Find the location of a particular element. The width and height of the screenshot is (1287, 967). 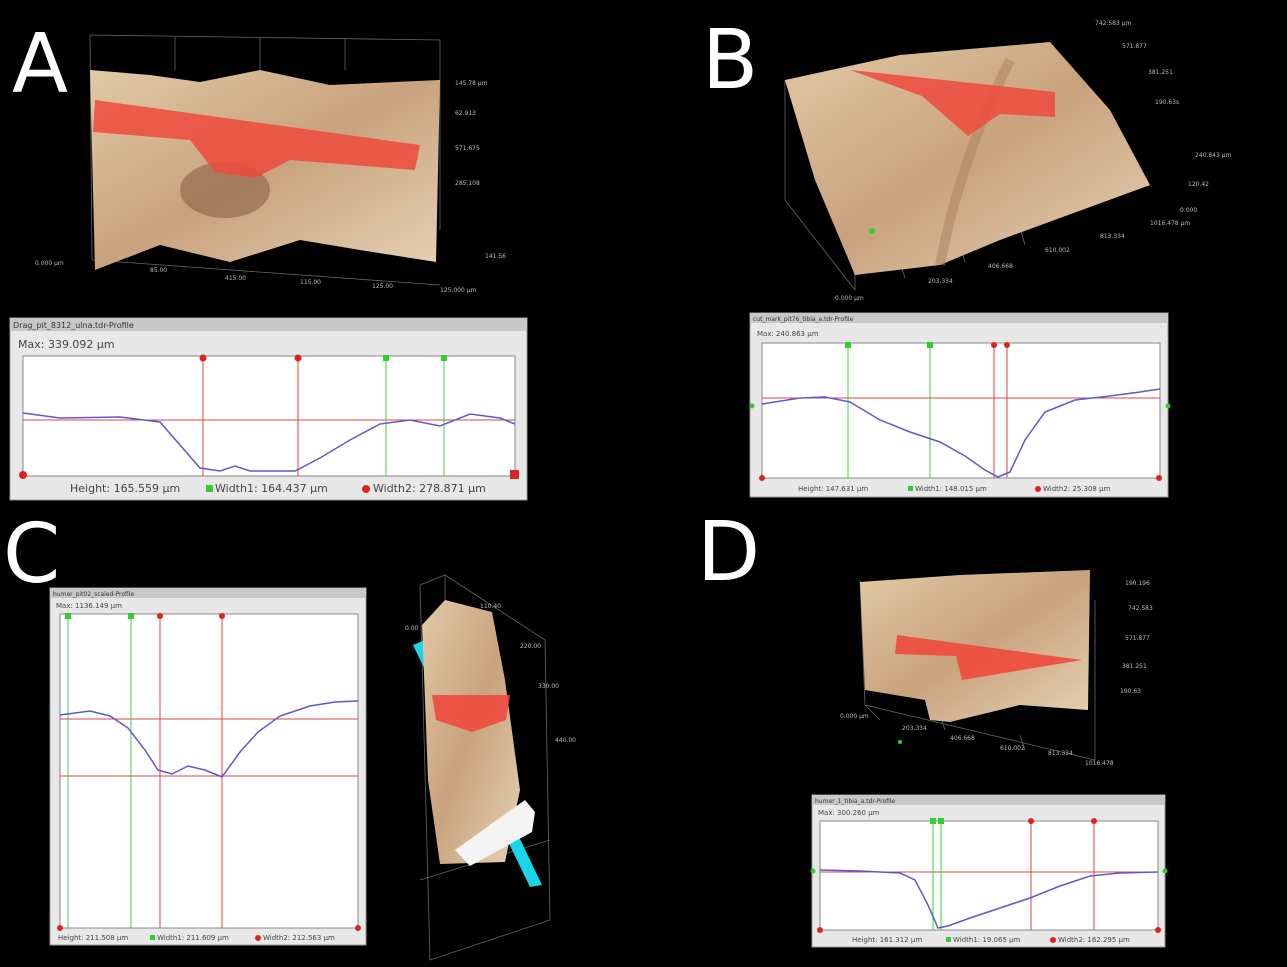

axis-label: 220.00 is located at coordinates (530, 646).